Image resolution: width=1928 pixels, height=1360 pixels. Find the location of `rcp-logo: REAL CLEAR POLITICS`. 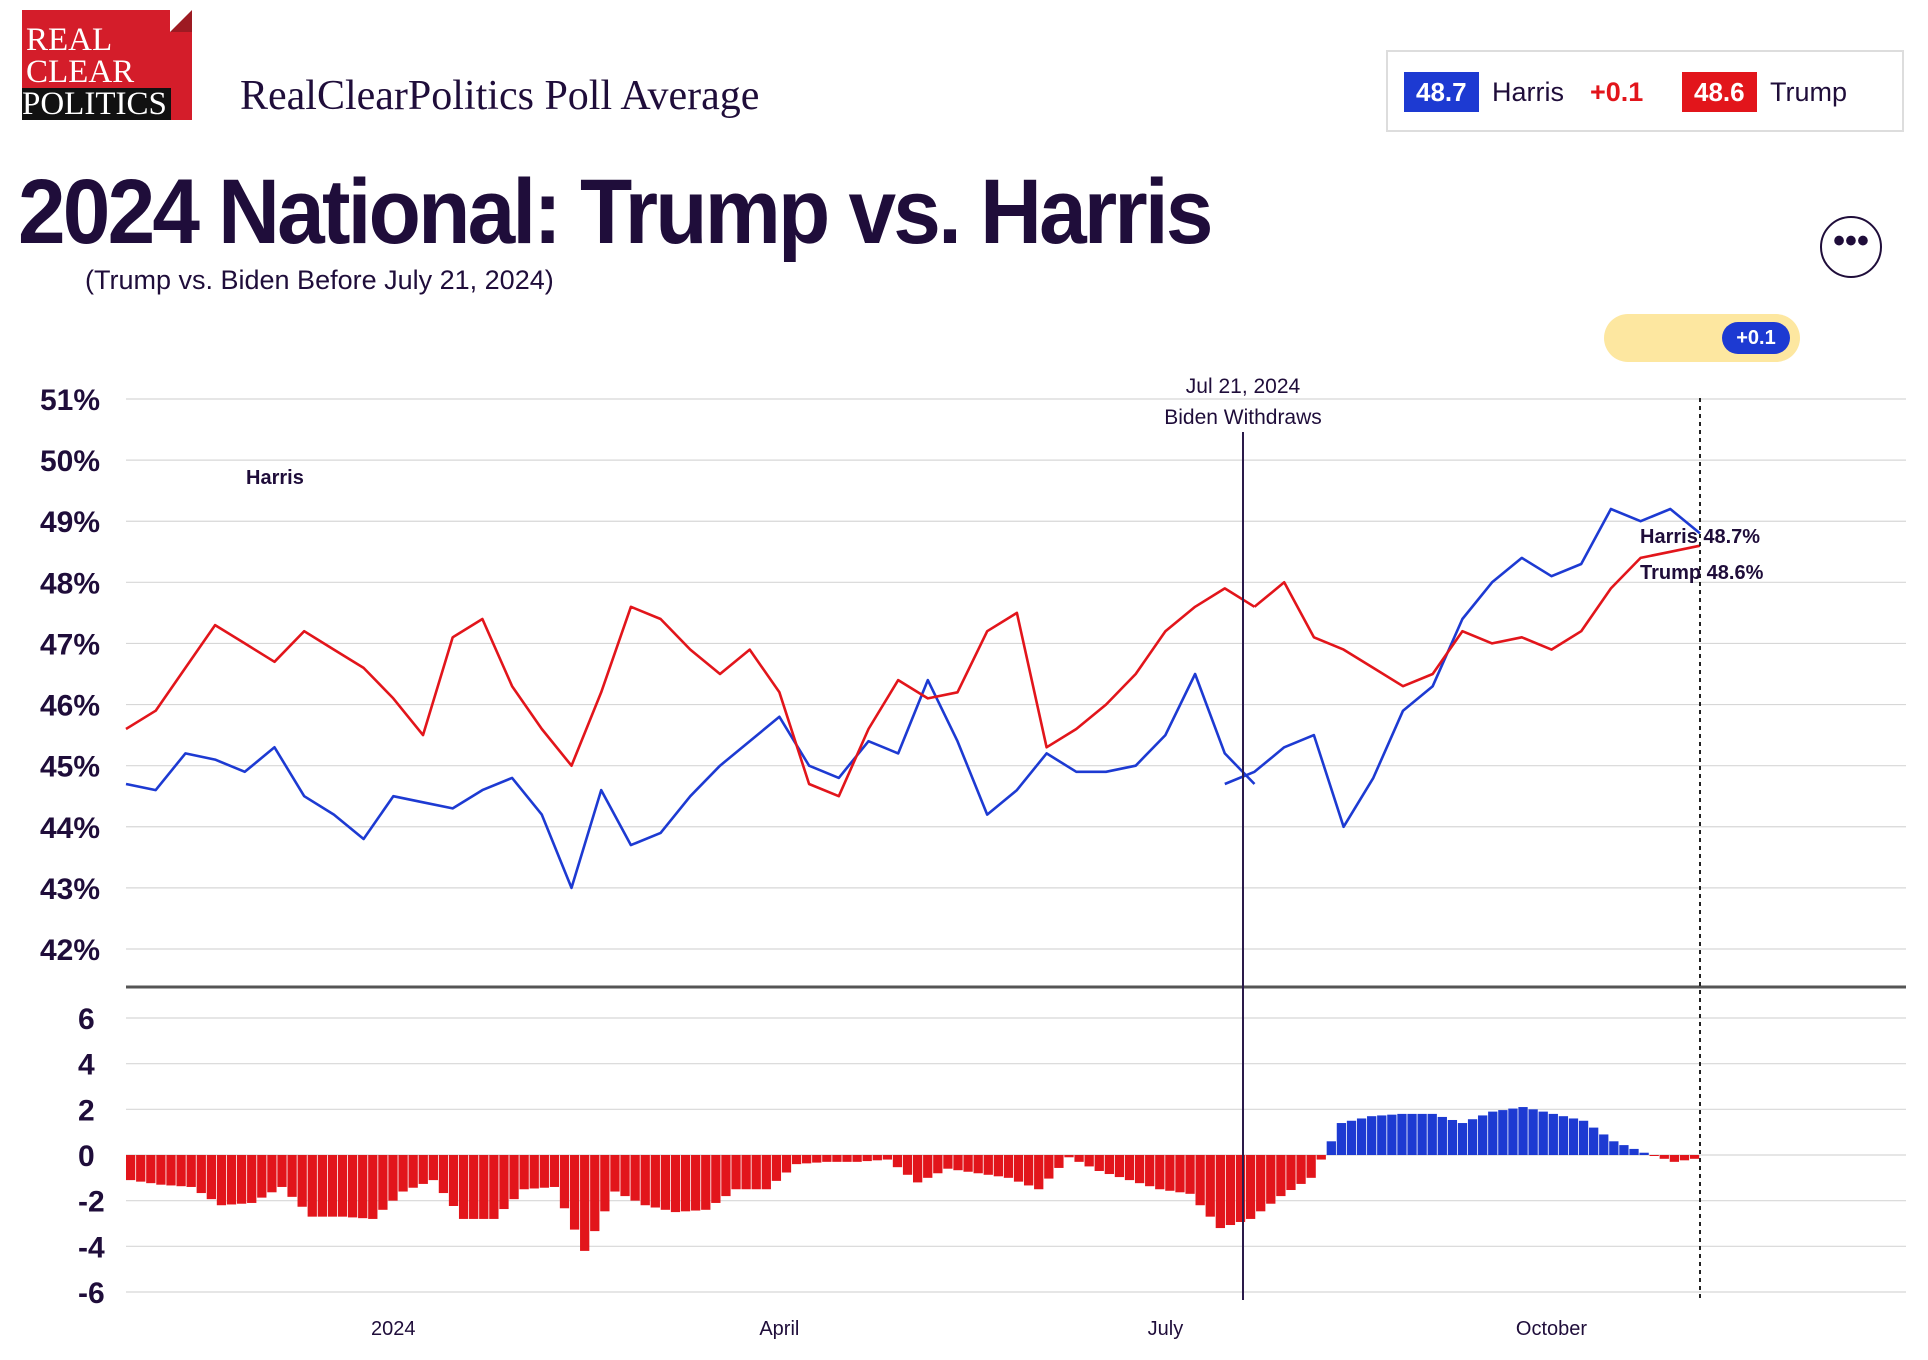

rcp-logo: REAL CLEAR POLITICS is located at coordinates (107, 65).